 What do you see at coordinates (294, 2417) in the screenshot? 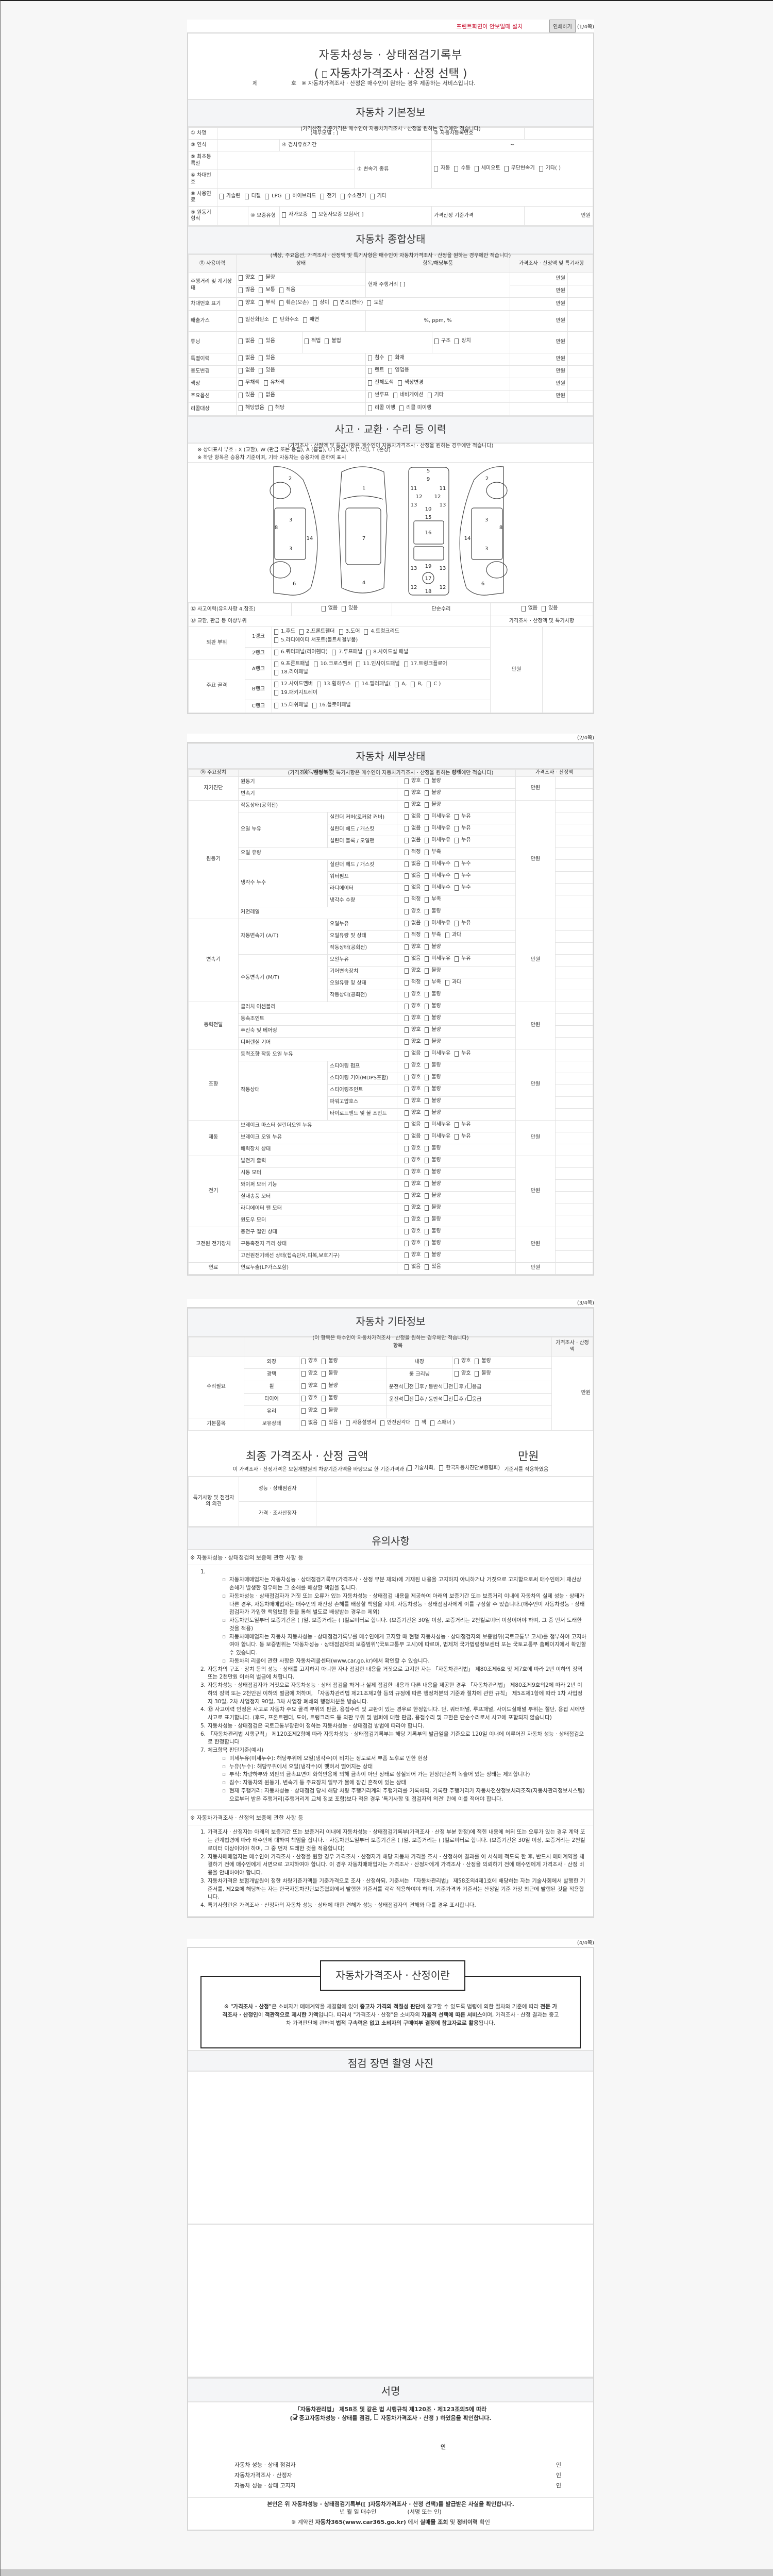
I see `checked-checkbox-icon` at bounding box center [294, 2417].